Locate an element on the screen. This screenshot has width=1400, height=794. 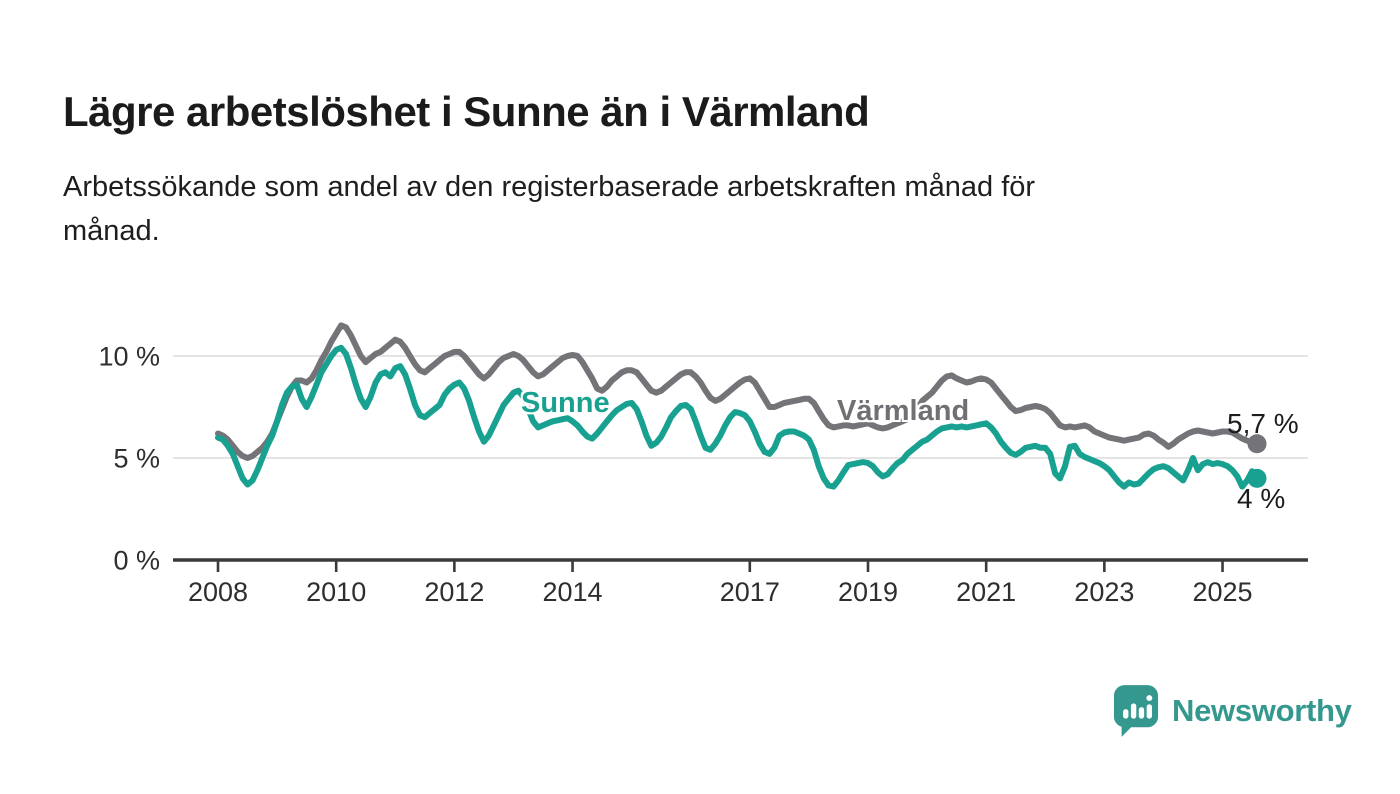
end-dot-vrmland is located at coordinates (1257, 444).